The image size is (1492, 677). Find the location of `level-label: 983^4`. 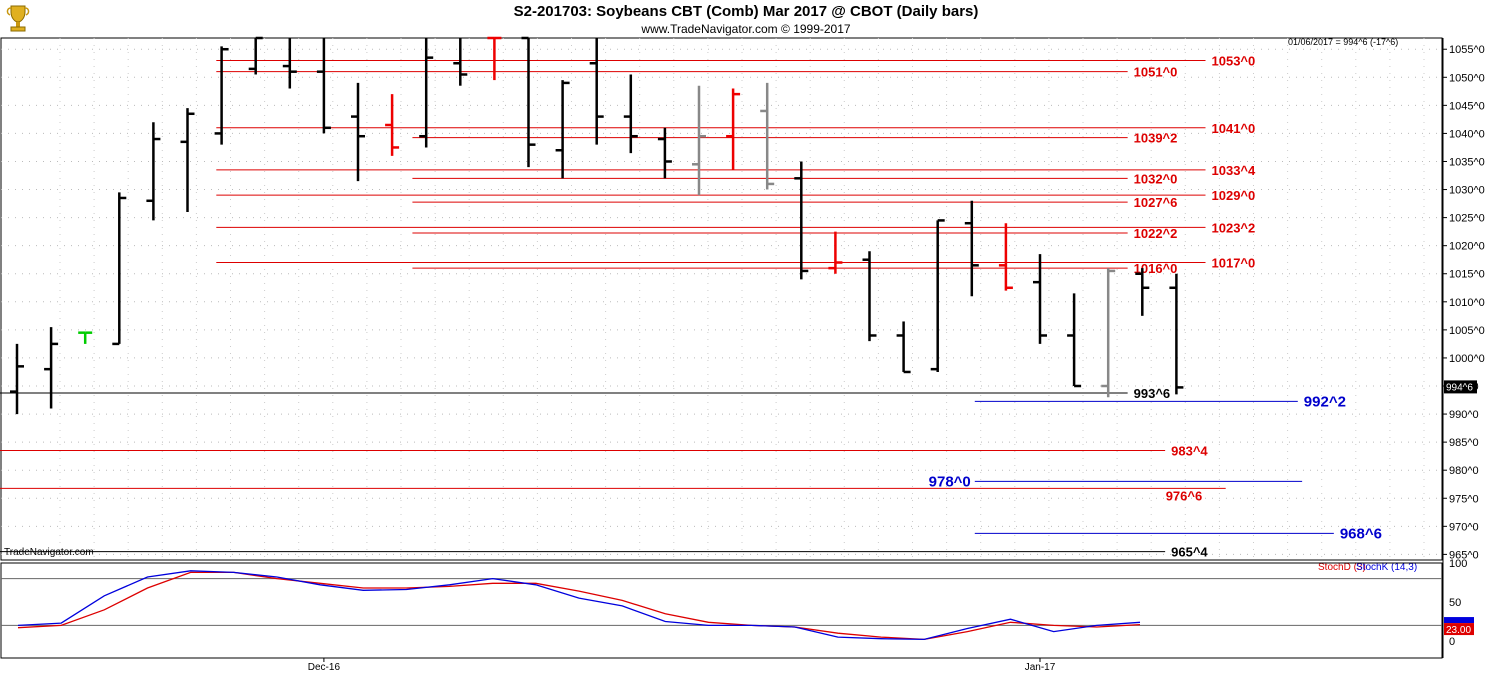

level-label: 983^4 is located at coordinates (1189, 451).